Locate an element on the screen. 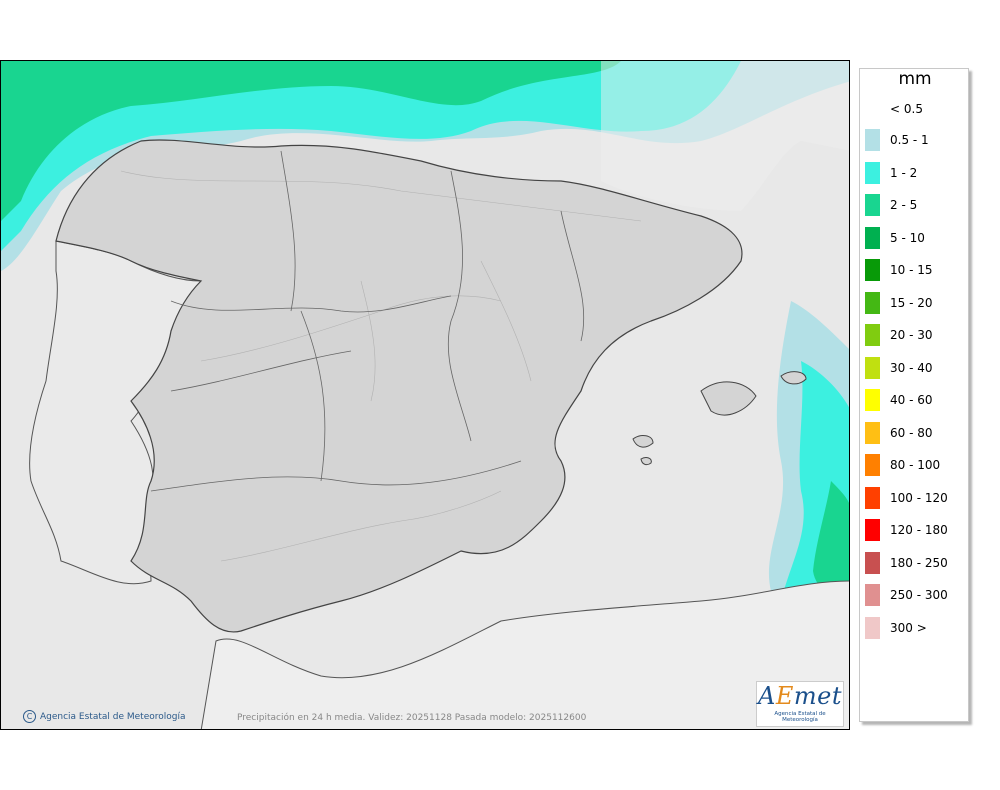 The image size is (1000, 790). legend-item: 300 > is located at coordinates (896, 627).